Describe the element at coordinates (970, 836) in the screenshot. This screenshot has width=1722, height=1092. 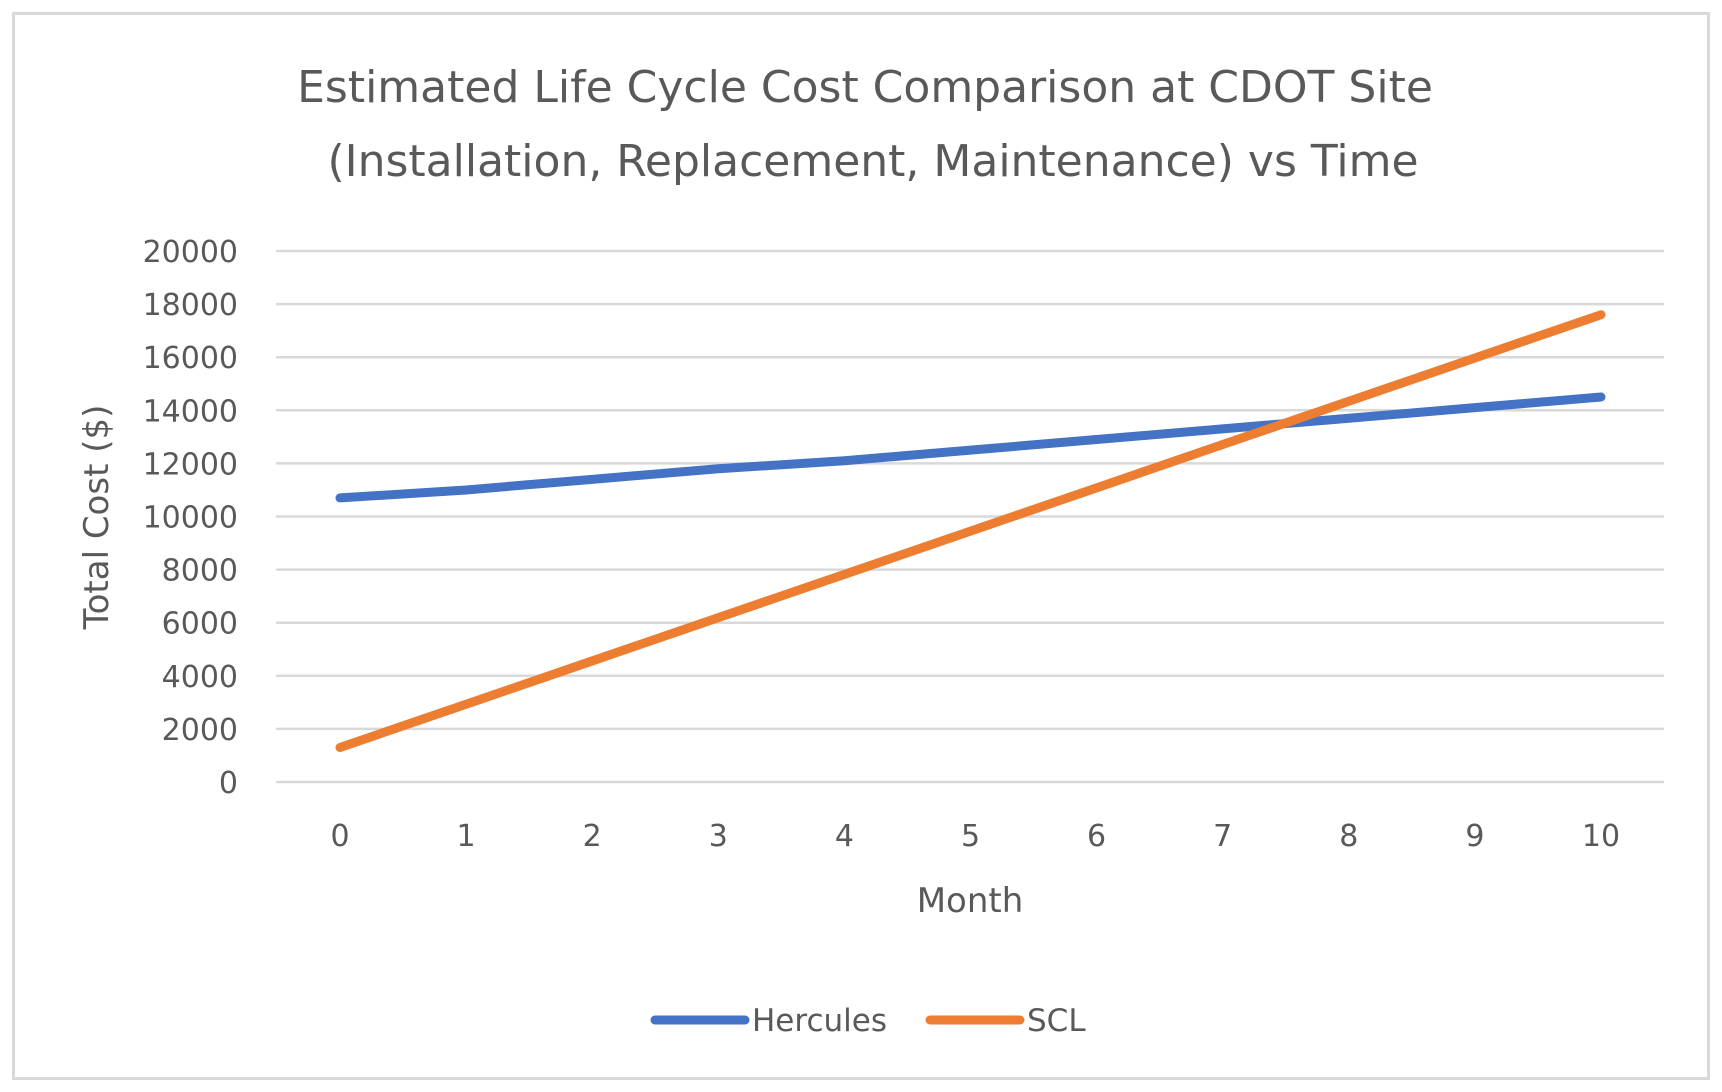
I see `x-tick-label: 5` at that location.